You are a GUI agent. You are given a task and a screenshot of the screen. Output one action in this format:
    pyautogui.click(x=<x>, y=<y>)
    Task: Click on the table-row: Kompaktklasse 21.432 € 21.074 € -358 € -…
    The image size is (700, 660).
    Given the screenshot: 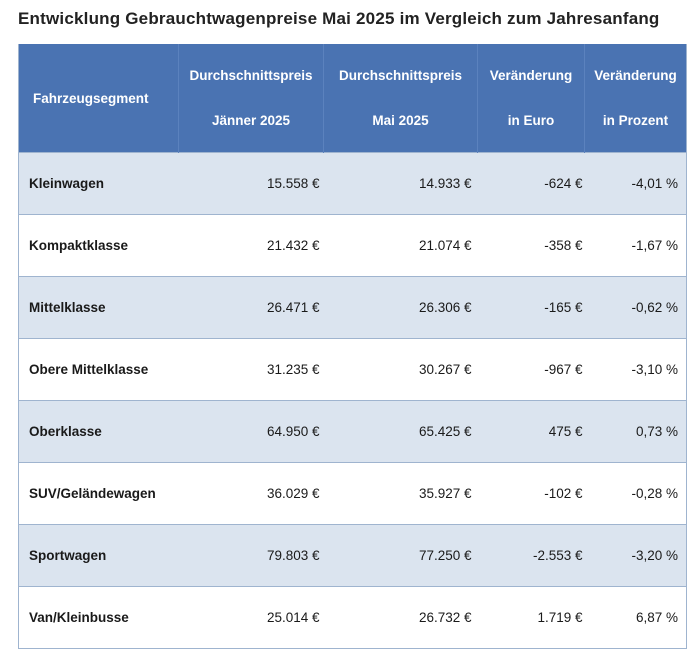 What is the action you would take?
    pyautogui.click(x=352, y=245)
    